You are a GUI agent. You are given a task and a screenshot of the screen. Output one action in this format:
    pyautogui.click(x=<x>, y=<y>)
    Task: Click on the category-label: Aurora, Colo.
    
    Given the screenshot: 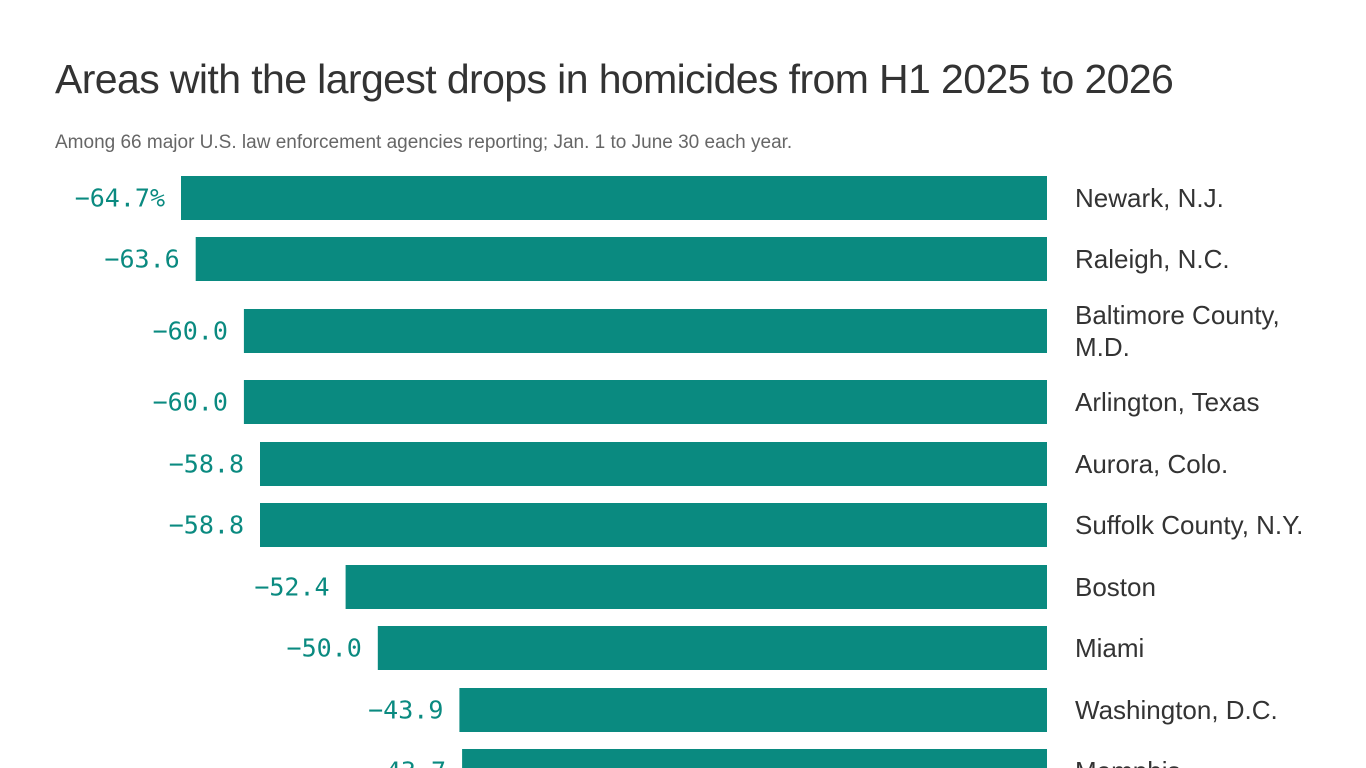 What is the action you would take?
    pyautogui.click(x=1151, y=464)
    